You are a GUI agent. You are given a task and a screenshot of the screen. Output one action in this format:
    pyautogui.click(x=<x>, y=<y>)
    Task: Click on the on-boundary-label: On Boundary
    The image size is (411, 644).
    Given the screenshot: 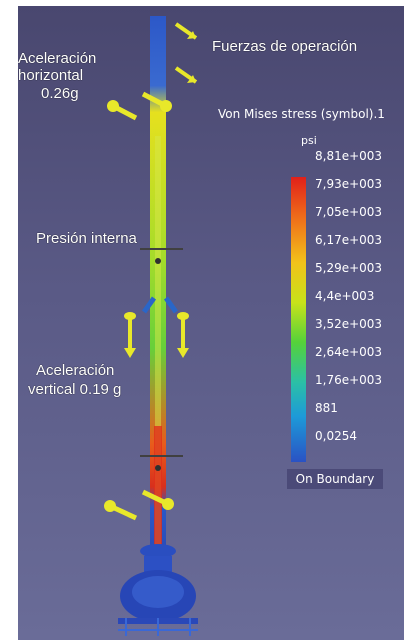 What is the action you would take?
    pyautogui.click(x=335, y=479)
    